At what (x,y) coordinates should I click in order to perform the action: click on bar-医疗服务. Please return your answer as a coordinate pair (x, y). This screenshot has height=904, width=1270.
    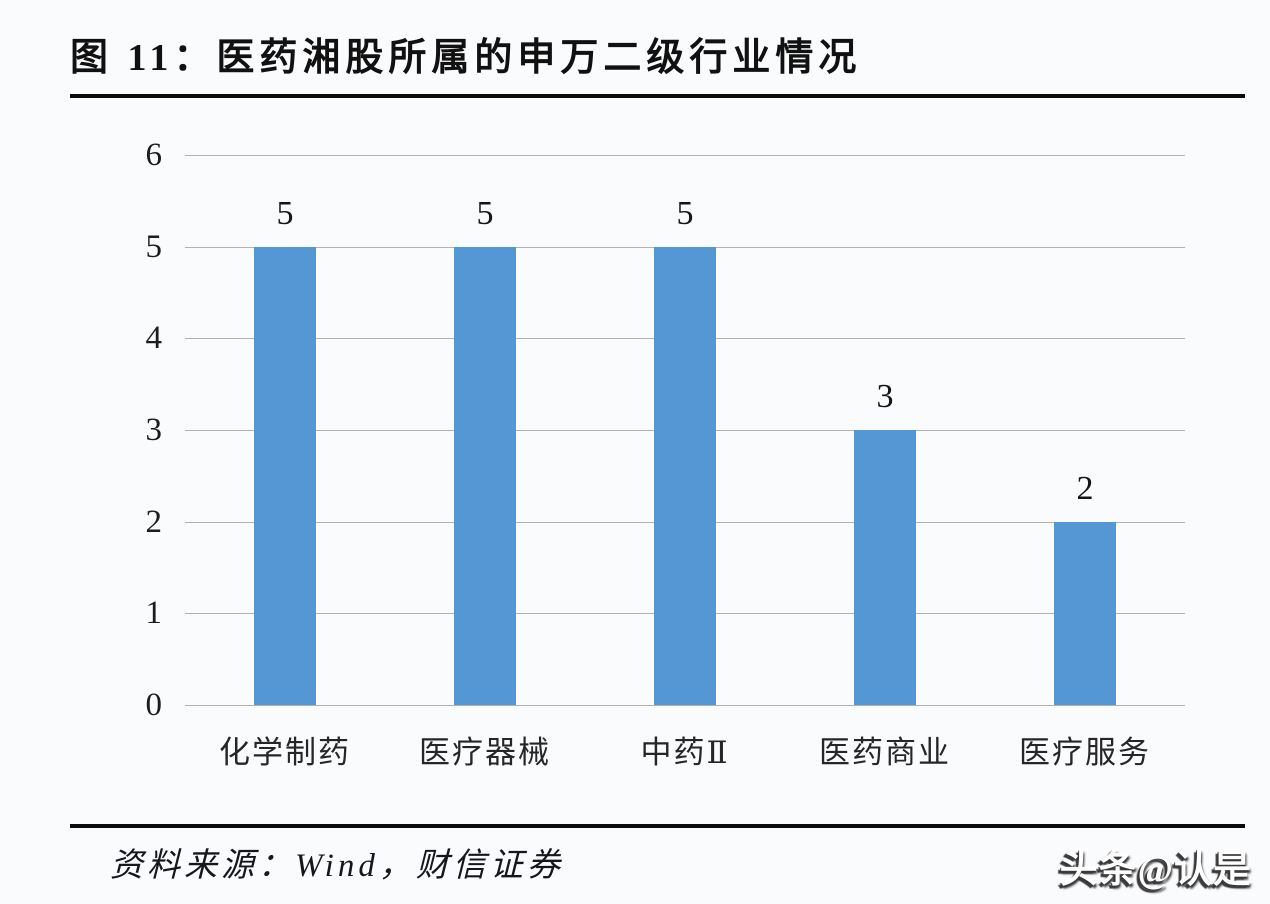
    Looking at the image, I should click on (1085, 613).